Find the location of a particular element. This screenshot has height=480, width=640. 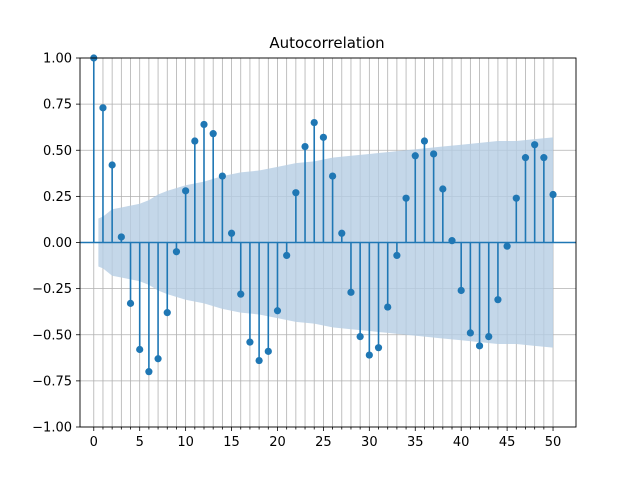

y-tick-label: −0.75 is located at coordinates (52, 381).